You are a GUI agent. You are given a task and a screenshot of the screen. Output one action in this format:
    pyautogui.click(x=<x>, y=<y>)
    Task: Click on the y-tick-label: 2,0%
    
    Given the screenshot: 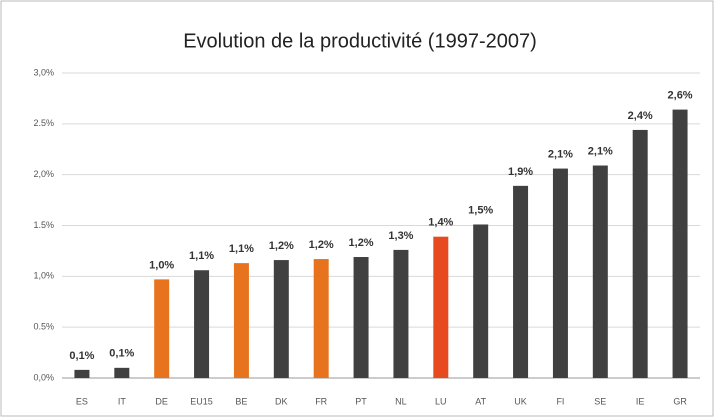 What is the action you would take?
    pyautogui.click(x=43, y=174)
    